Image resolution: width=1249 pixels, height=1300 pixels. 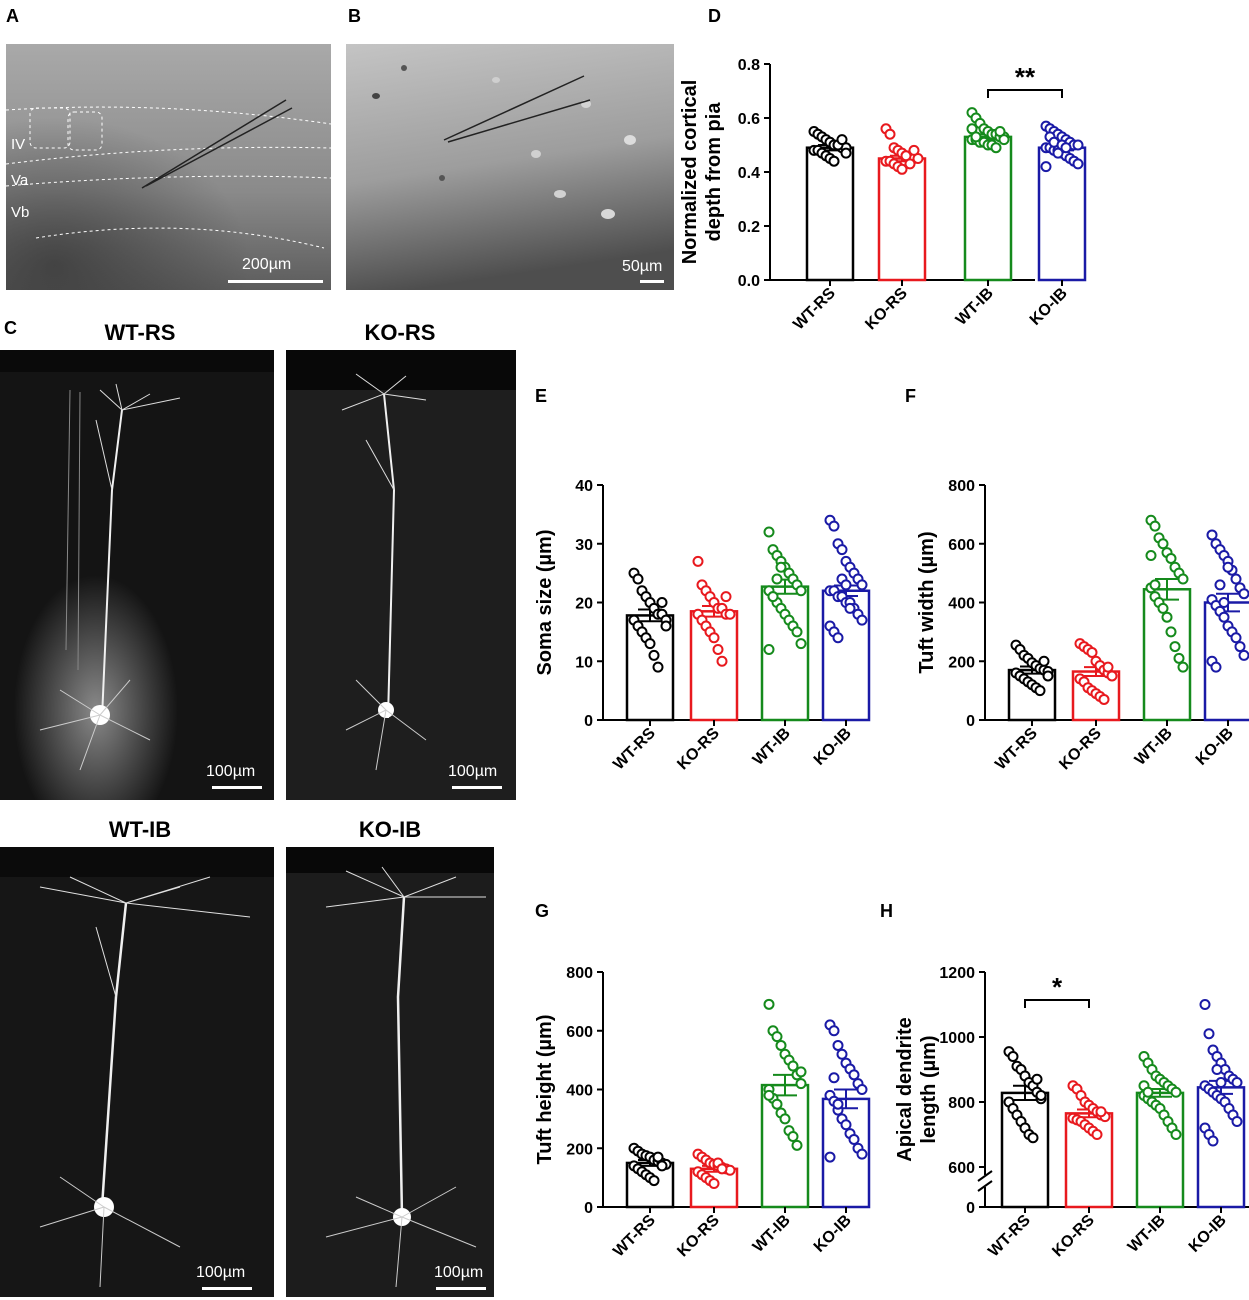 I want to click on image-title-wt-rs: WT-RS, so click(x=140, y=332).